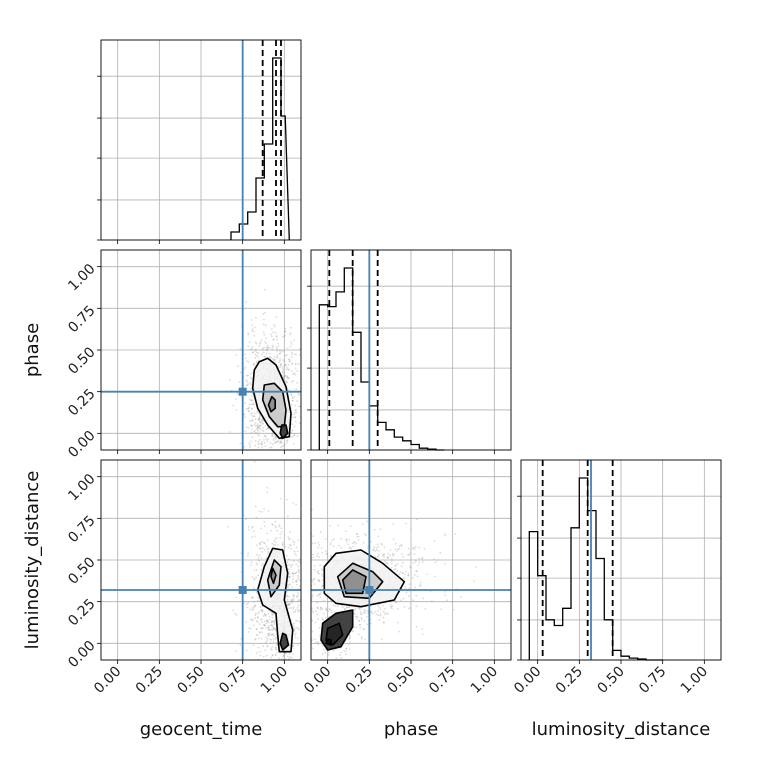  Describe the element at coordinates (32, 350) in the screenshot. I see `y-axis-label-phase: phase` at that location.